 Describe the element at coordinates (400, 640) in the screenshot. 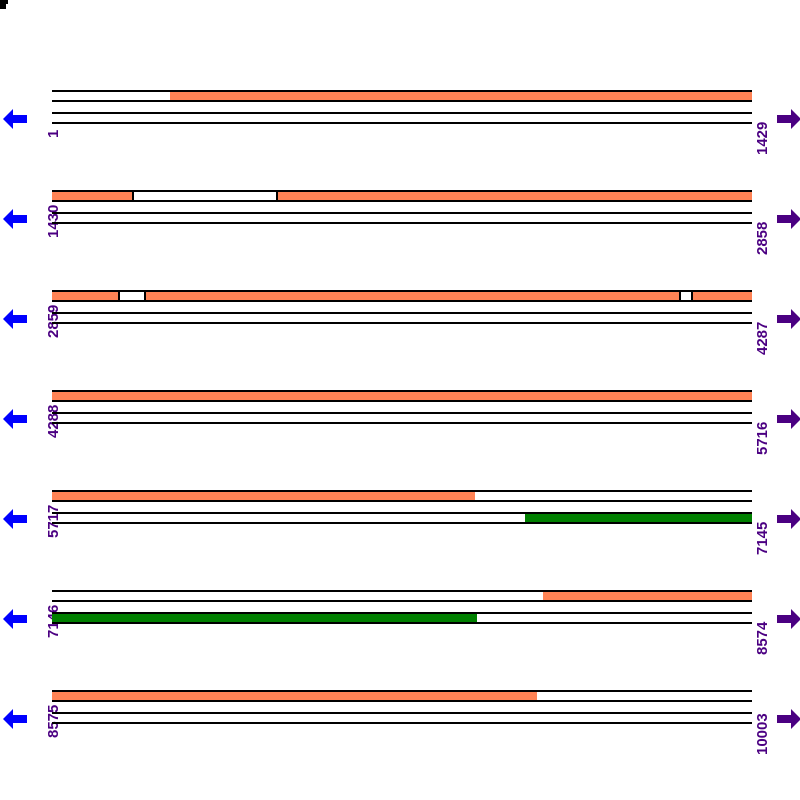

I see `segment-row: 71468574` at that location.